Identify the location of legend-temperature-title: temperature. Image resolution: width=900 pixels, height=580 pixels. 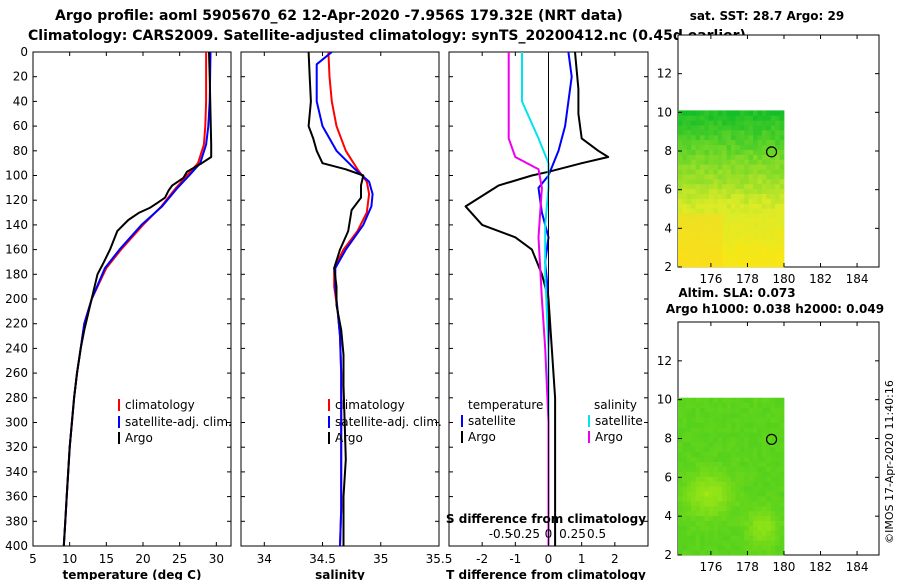
(505, 405).